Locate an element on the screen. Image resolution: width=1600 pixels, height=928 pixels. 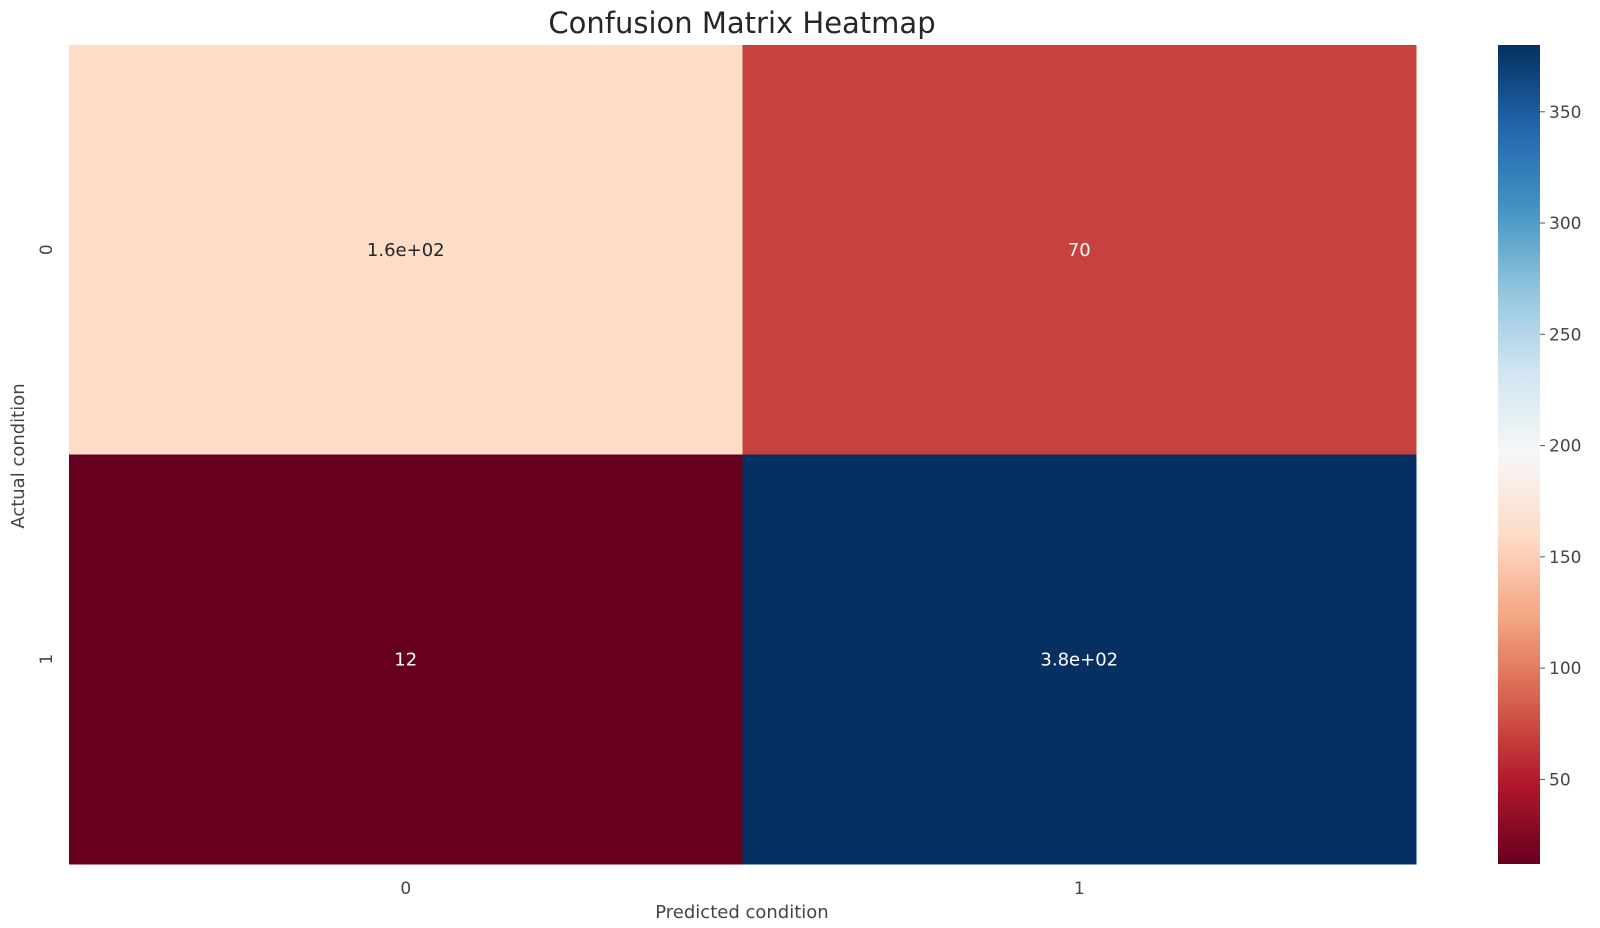
colorbar-tick-label: 200 is located at coordinates (1565, 447).